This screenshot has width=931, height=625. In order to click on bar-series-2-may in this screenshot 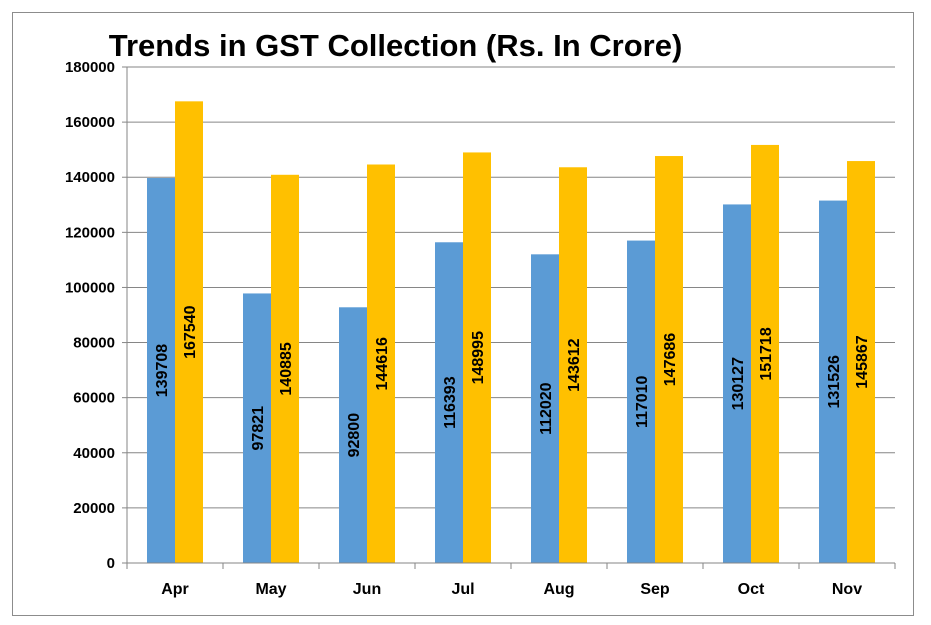, I will do `click(285, 368)`.